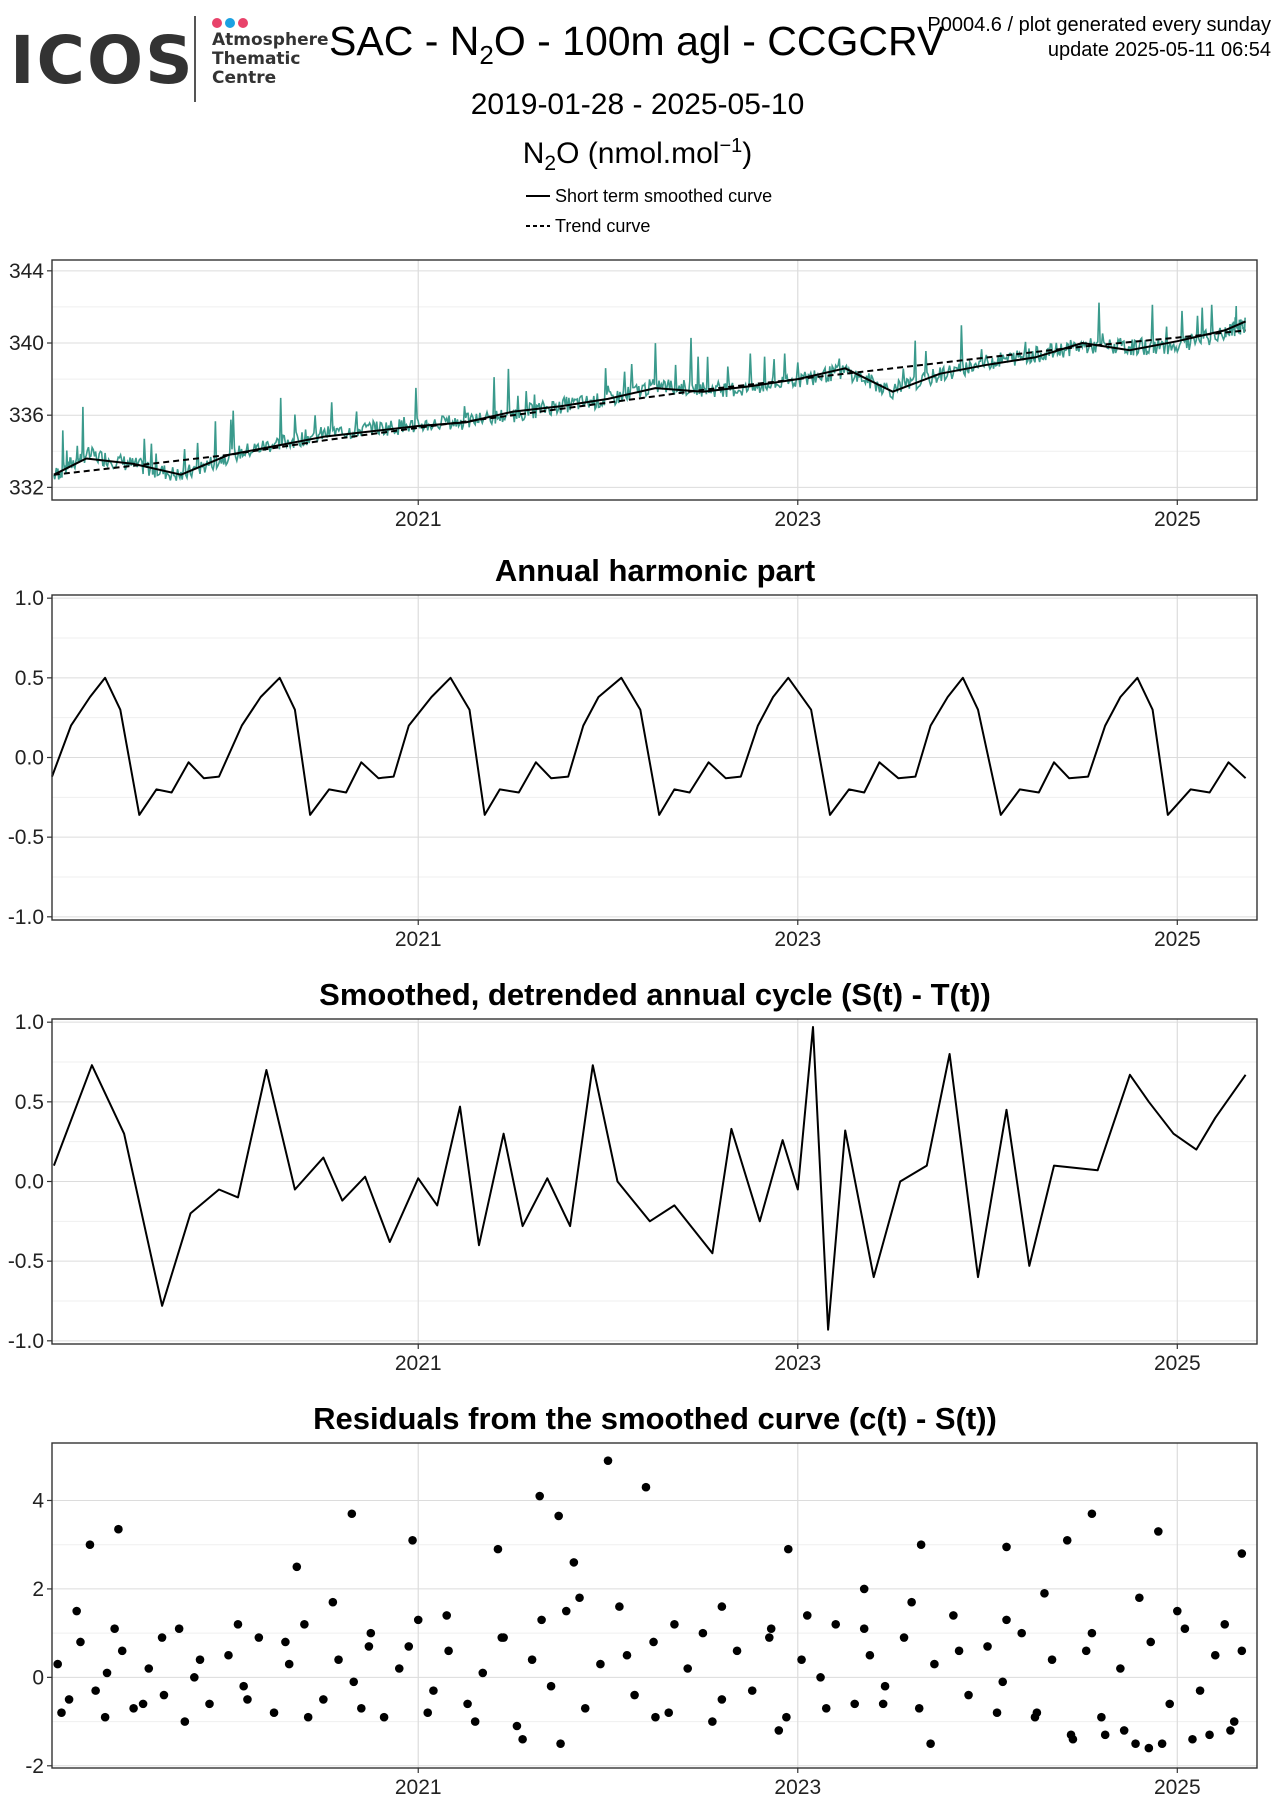  Describe the element at coordinates (38, 1589) in the screenshot. I see `y-tick-label: 2` at that location.